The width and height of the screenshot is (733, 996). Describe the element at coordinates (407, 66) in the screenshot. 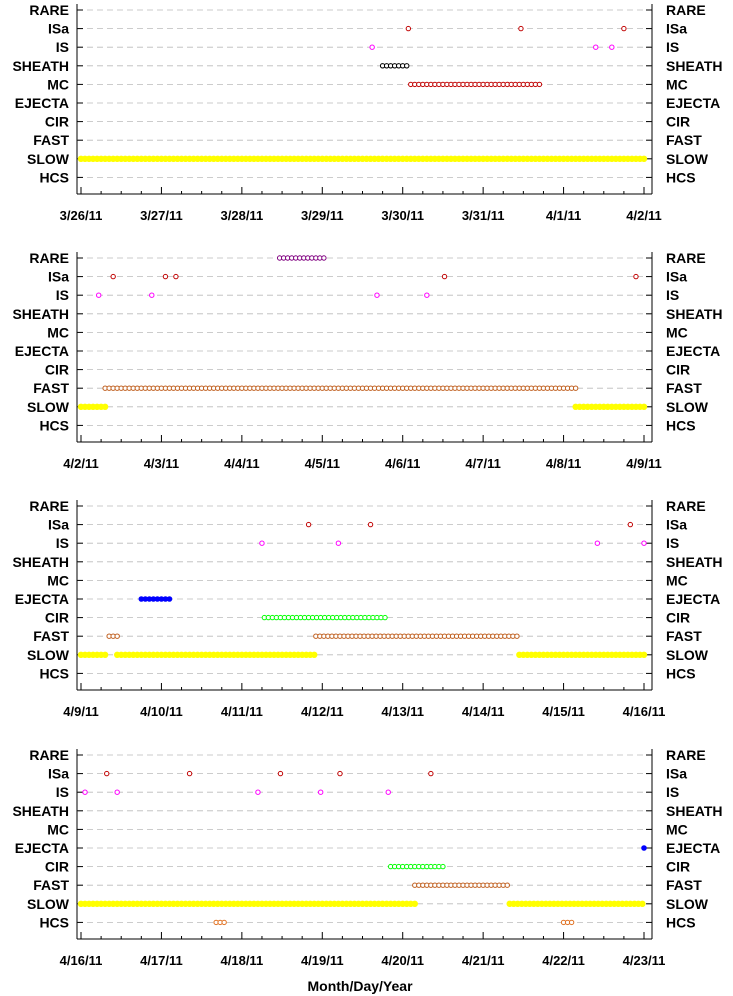

I see `point-sheath` at that location.